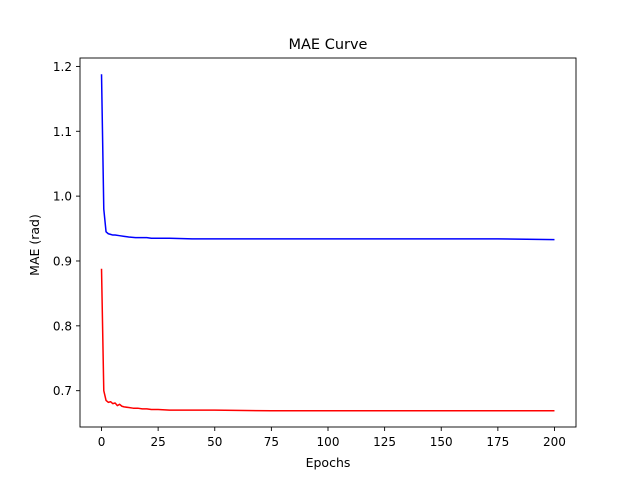 Image resolution: width=640 pixels, height=480 pixels. I want to click on x-tick-label: 175, so click(497, 442).